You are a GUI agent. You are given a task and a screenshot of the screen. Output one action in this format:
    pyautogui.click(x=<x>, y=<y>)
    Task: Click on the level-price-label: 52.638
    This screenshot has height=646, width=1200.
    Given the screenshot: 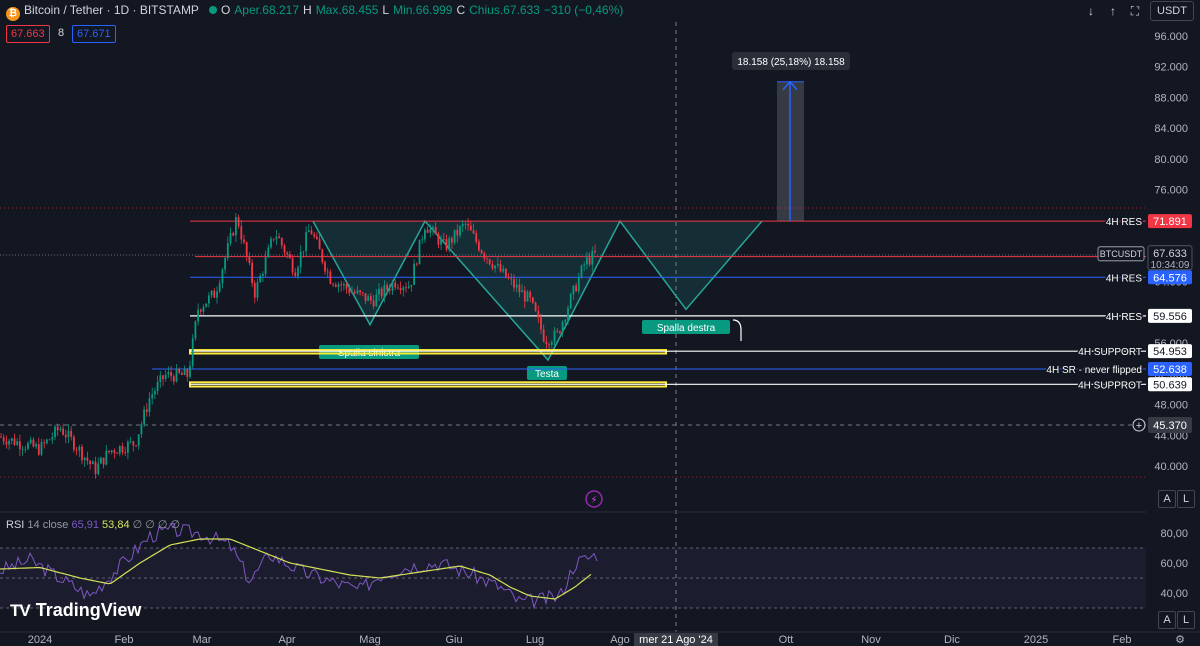 What is the action you would take?
    pyautogui.click(x=1170, y=370)
    